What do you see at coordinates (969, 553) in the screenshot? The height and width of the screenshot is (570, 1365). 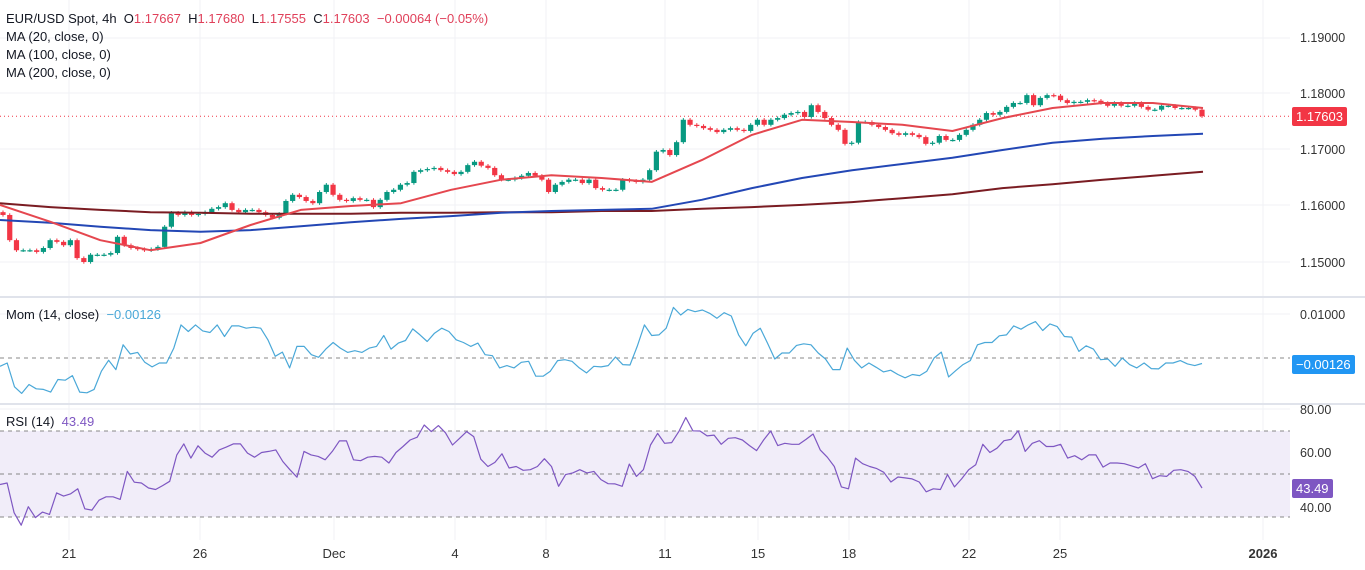 I see `date-tick: 22` at bounding box center [969, 553].